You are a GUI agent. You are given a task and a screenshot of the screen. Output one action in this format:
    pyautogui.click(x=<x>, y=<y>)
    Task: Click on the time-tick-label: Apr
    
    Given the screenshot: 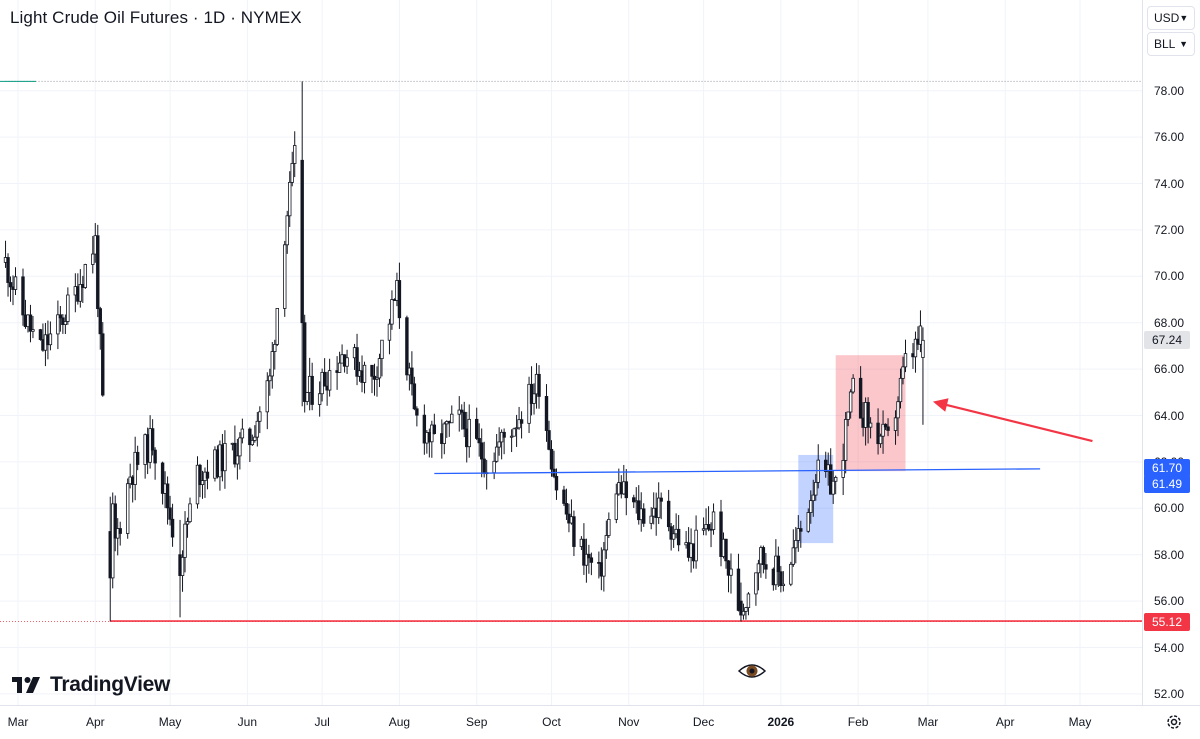 What is the action you would take?
    pyautogui.click(x=95, y=722)
    